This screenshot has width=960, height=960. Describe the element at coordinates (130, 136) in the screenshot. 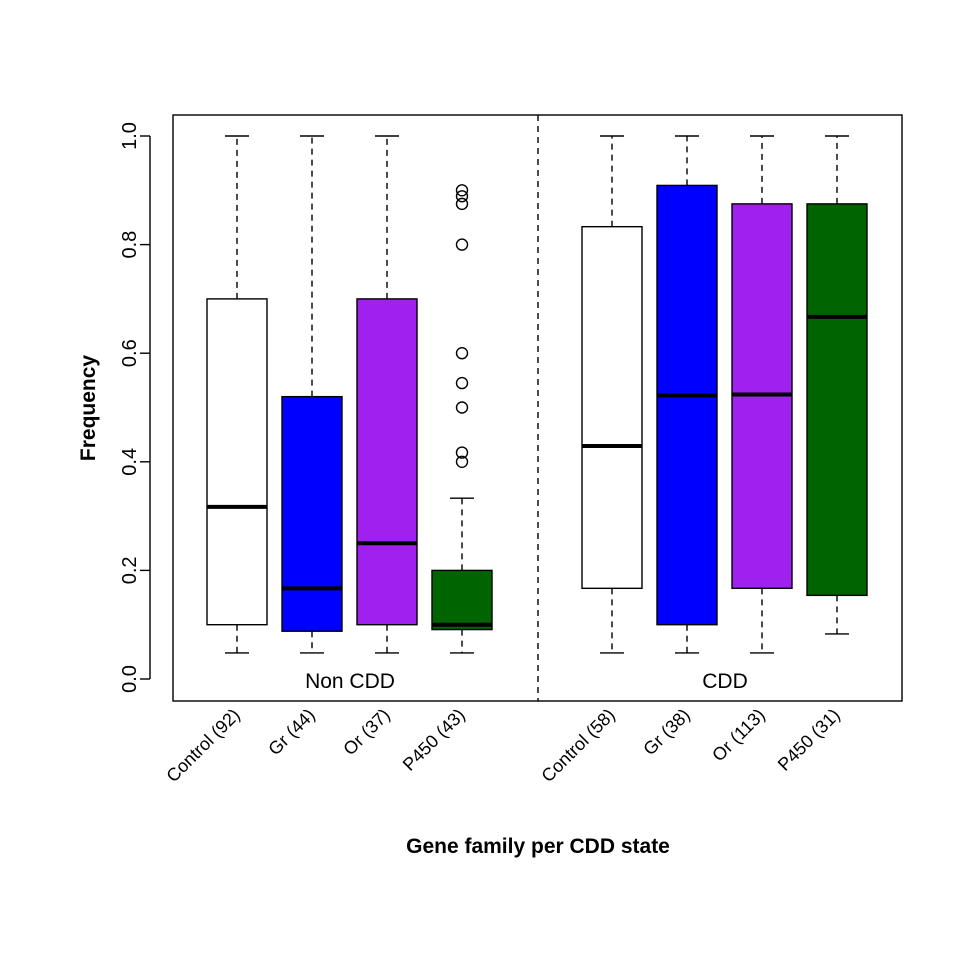

I see `y-tick-label: 1.0` at that location.